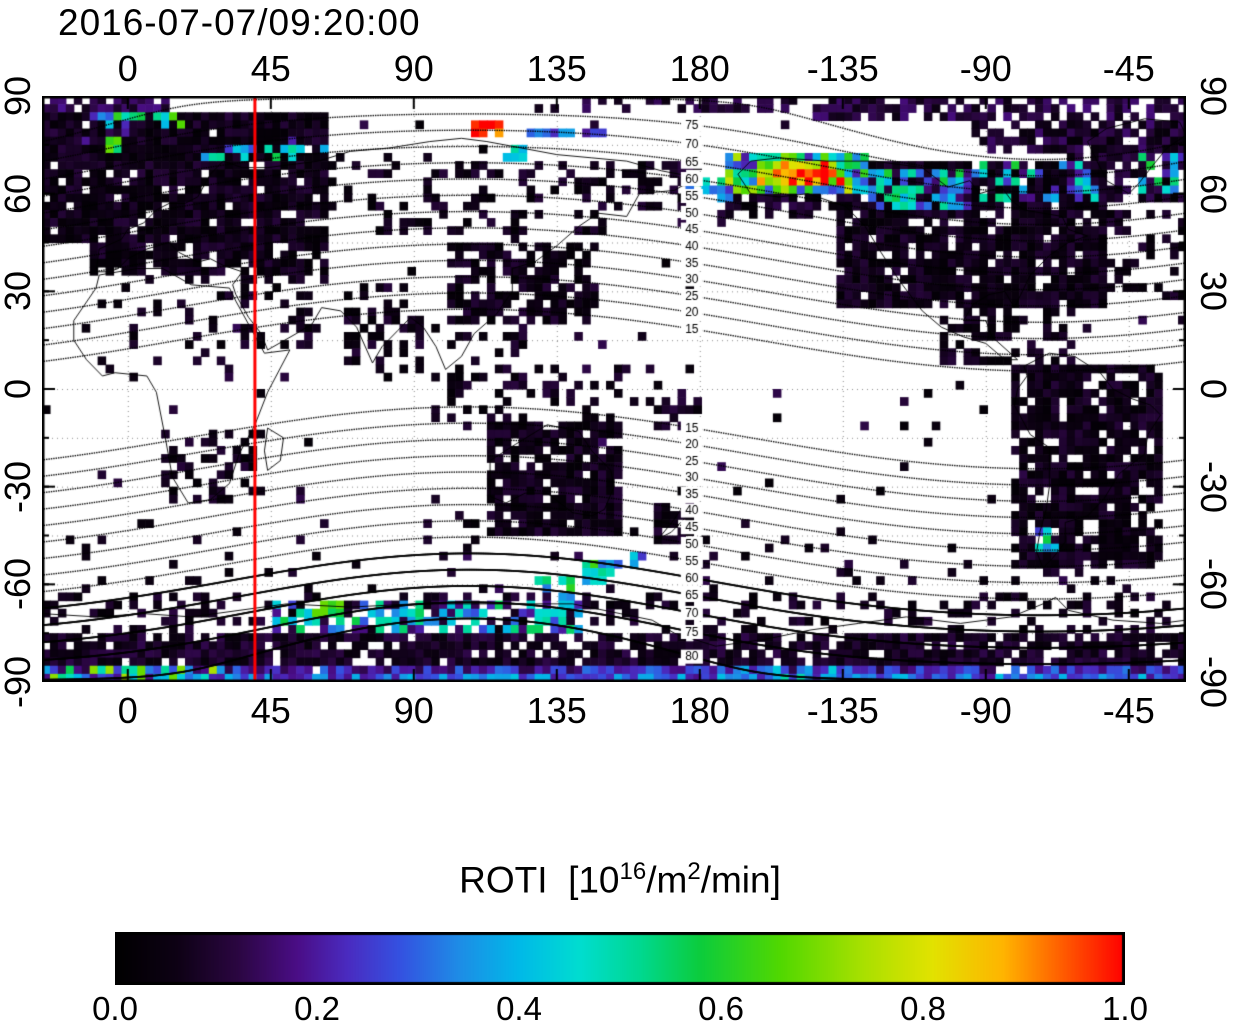  Describe the element at coordinates (127, 68) in the screenshot. I see `lon-tick-label-top: 0` at that location.